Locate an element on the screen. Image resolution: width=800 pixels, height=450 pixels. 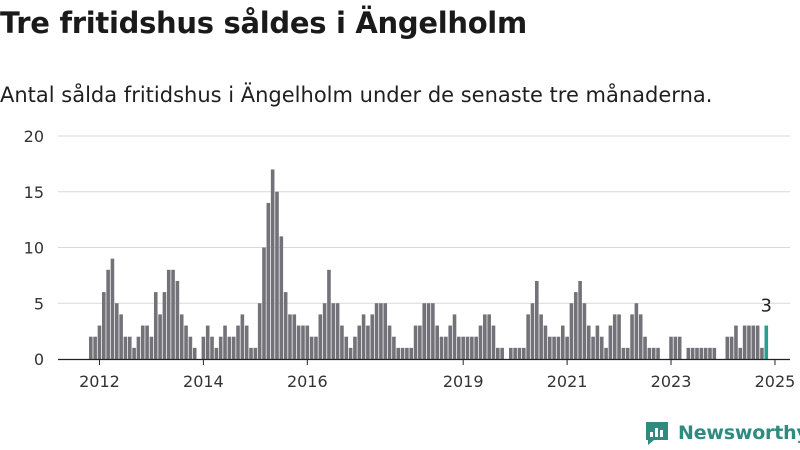
y-tick-label: 0 is located at coordinates (39, 359).